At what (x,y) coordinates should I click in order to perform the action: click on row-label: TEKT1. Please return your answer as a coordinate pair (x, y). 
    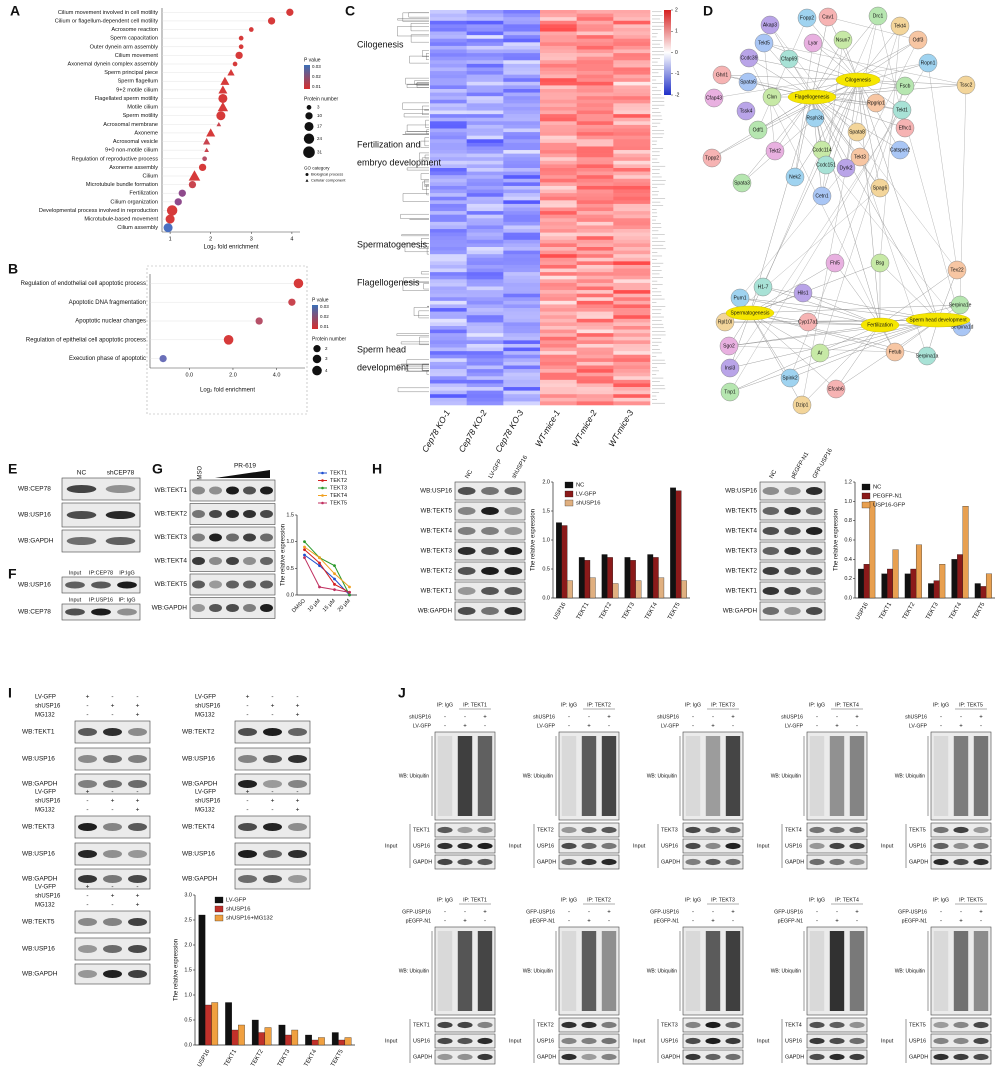
    Looking at the image, I should click on (421, 1025).